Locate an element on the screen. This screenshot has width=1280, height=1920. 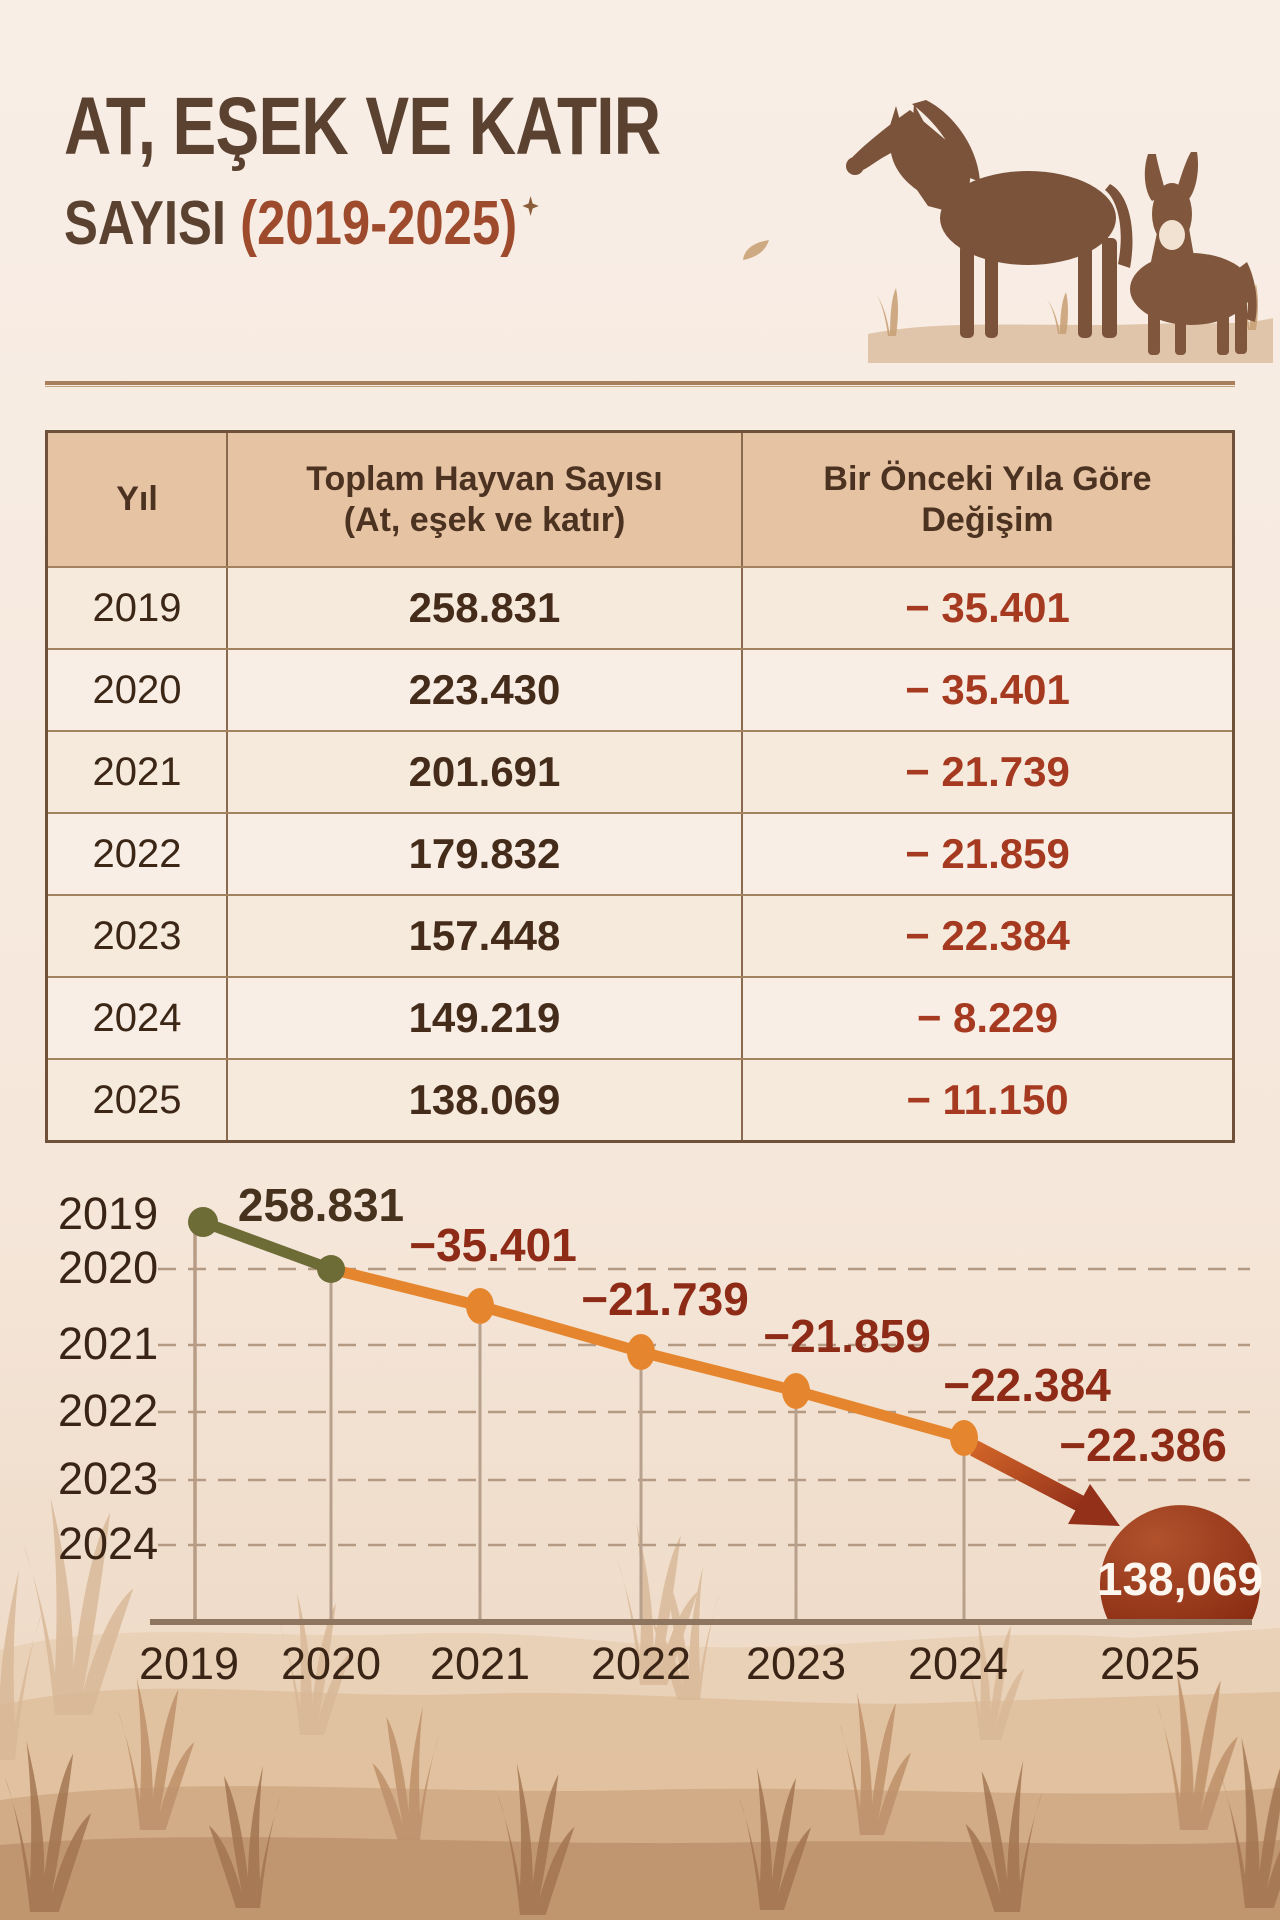
y-axis-label-2020: 2020 is located at coordinates (108, 1267).